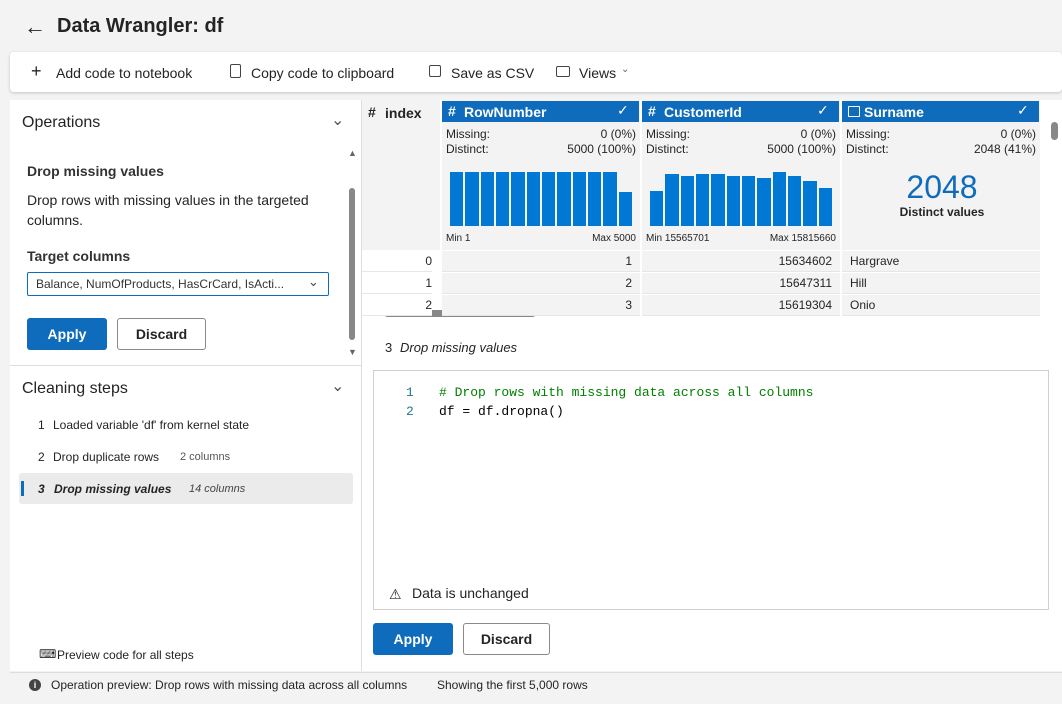  What do you see at coordinates (614, 238) in the screenshot?
I see `histogram-max: Max 5000` at bounding box center [614, 238].